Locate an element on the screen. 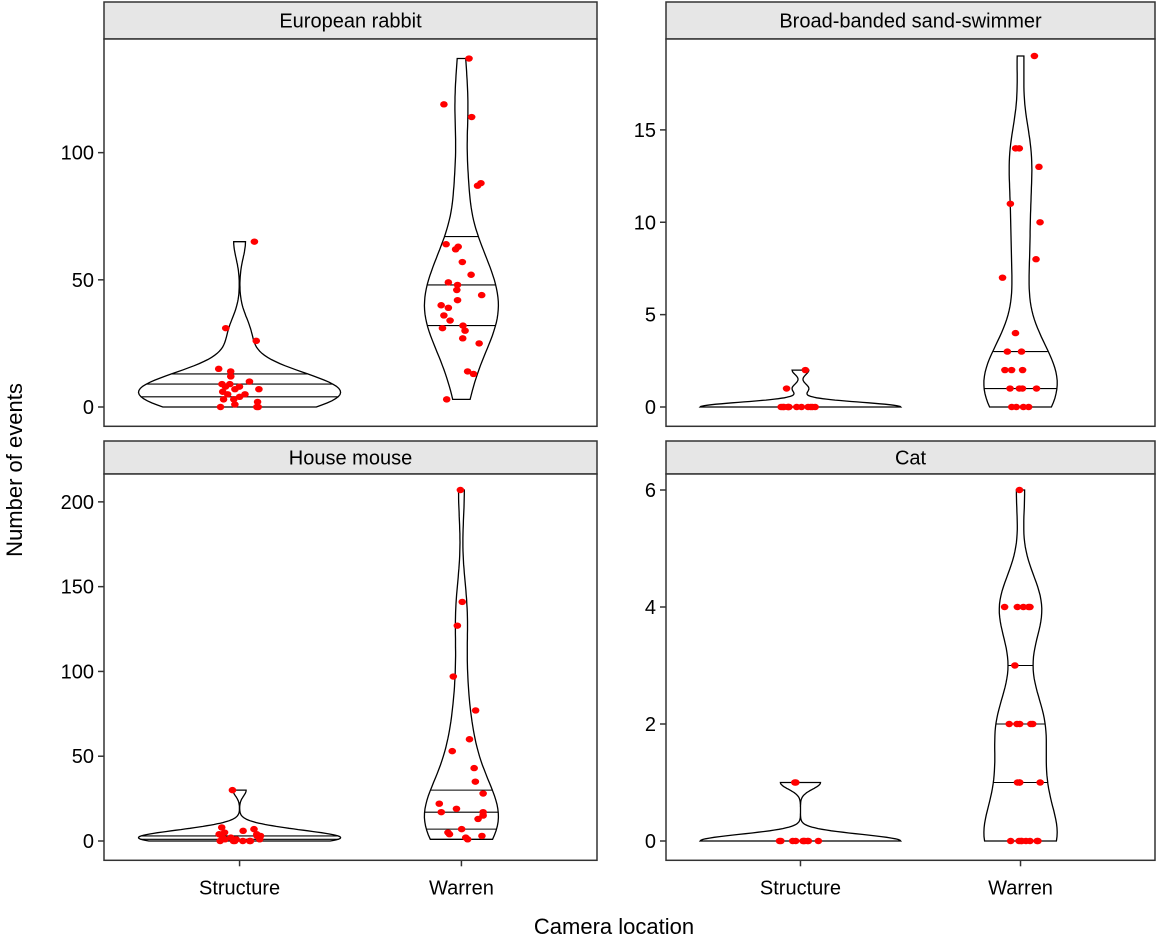  panel-title: European rabbit is located at coordinates (350, 22).